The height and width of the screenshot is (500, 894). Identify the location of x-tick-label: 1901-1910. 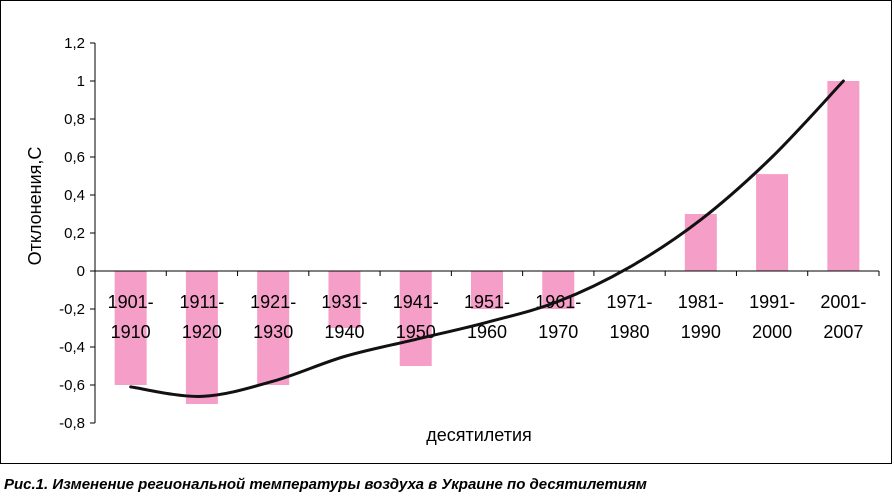
(131, 317).